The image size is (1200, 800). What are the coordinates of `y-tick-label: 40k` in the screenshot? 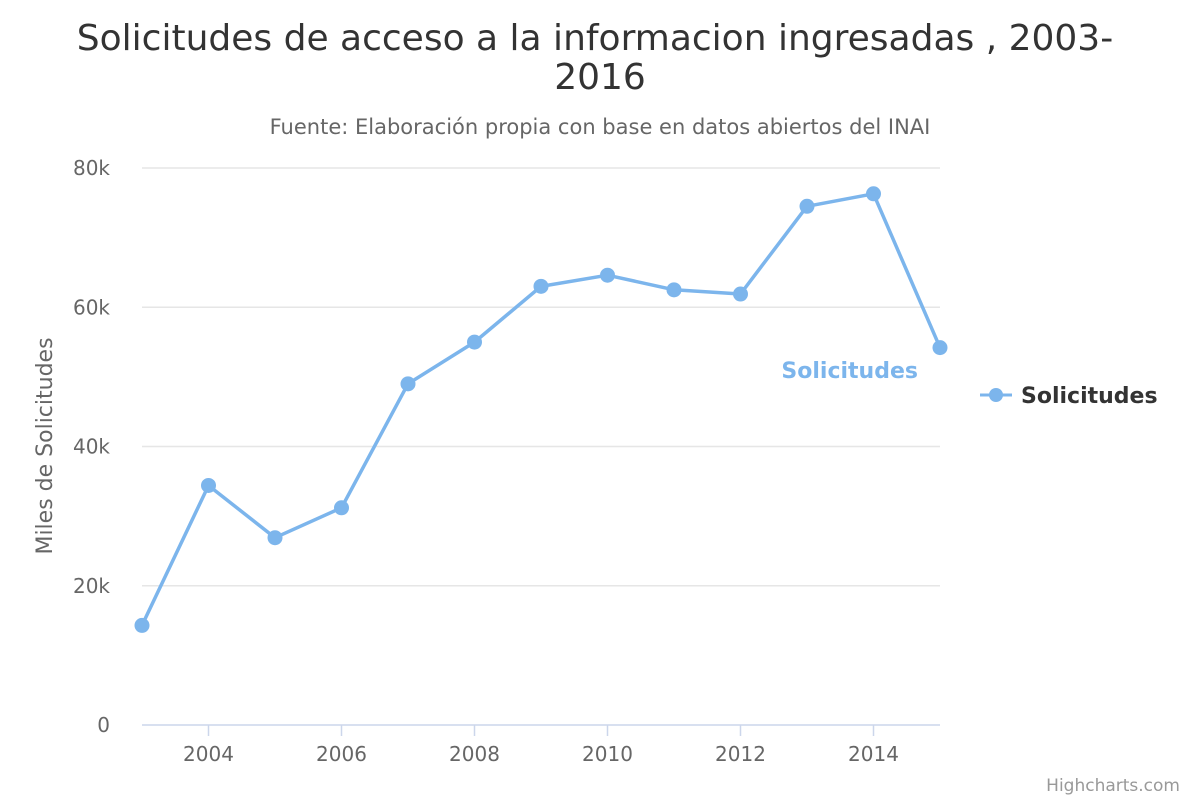 It's located at (91, 447).